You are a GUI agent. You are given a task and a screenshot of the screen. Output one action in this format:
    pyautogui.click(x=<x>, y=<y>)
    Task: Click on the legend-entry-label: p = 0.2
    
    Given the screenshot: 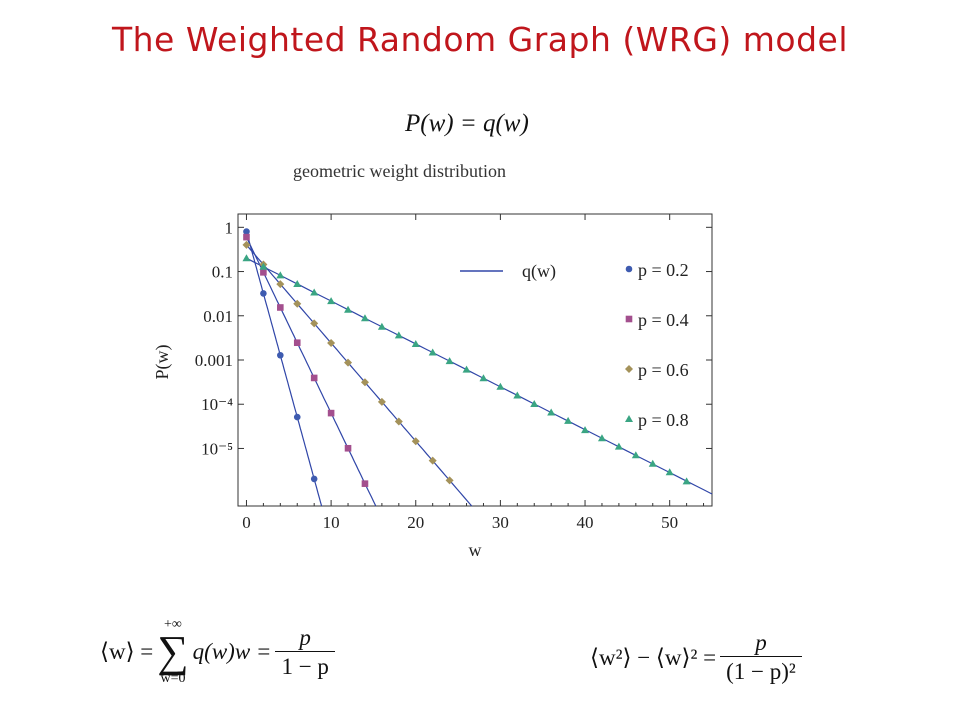 What is the action you would take?
    pyautogui.click(x=663, y=270)
    